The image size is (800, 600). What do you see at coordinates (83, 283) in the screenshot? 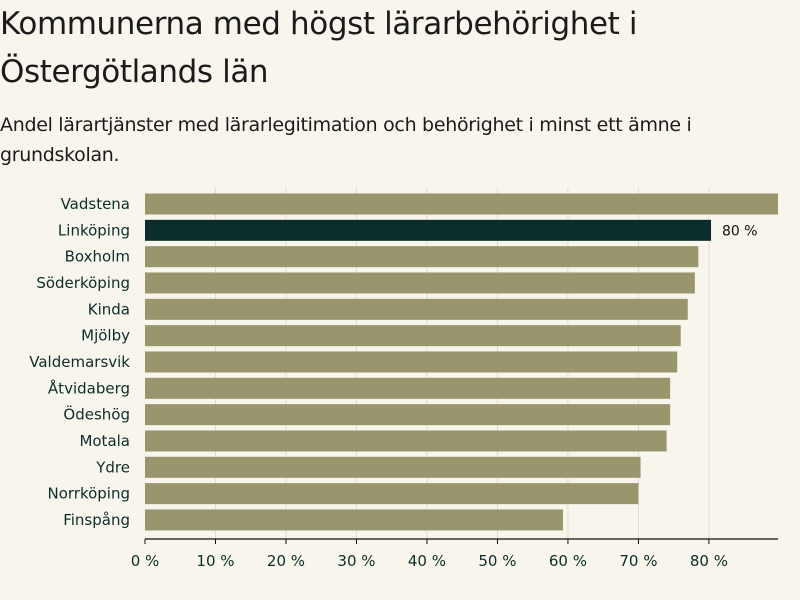
I see `category-label: Söderköping` at bounding box center [83, 283].